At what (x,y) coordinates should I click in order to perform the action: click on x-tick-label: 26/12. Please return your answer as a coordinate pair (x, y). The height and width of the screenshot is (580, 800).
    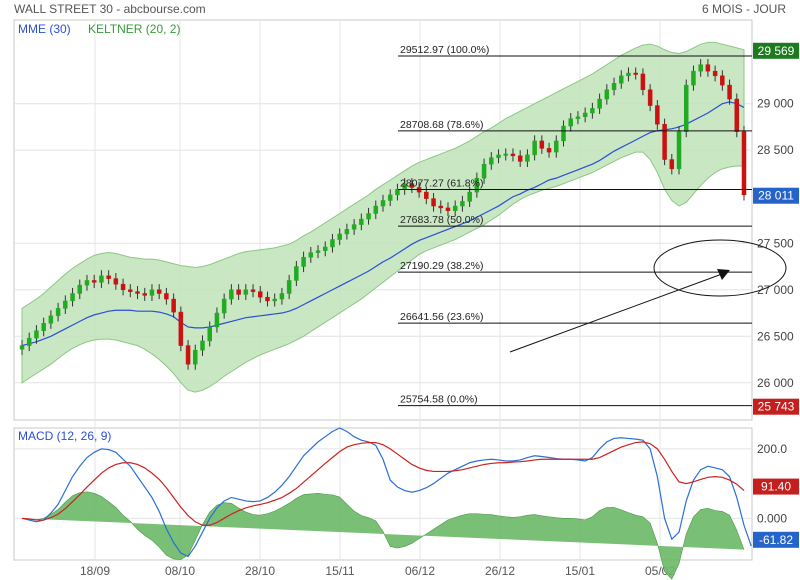
    Looking at the image, I should click on (500, 571).